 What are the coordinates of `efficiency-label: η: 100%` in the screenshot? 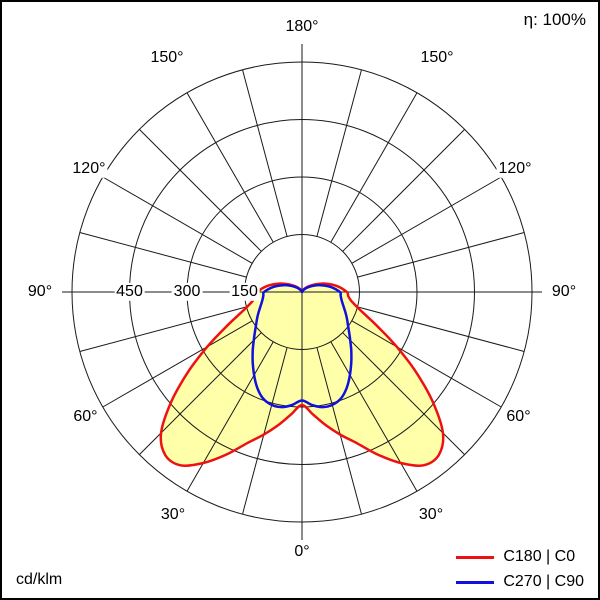 It's located at (554, 19).